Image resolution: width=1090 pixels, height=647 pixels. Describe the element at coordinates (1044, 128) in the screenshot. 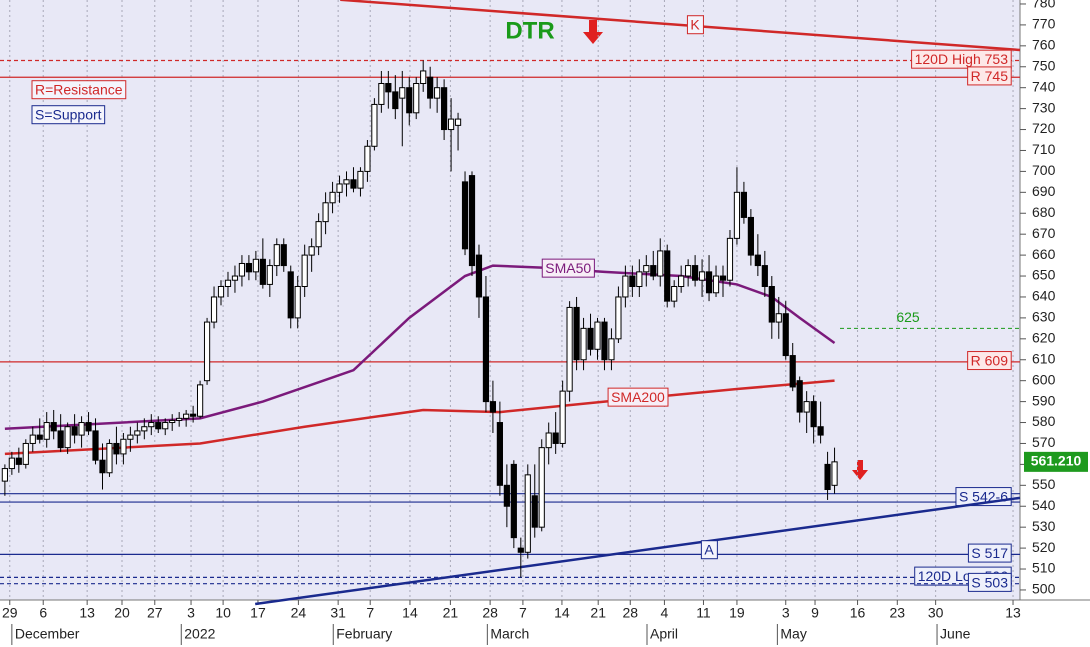

I see `y-tick-label: 720` at that location.